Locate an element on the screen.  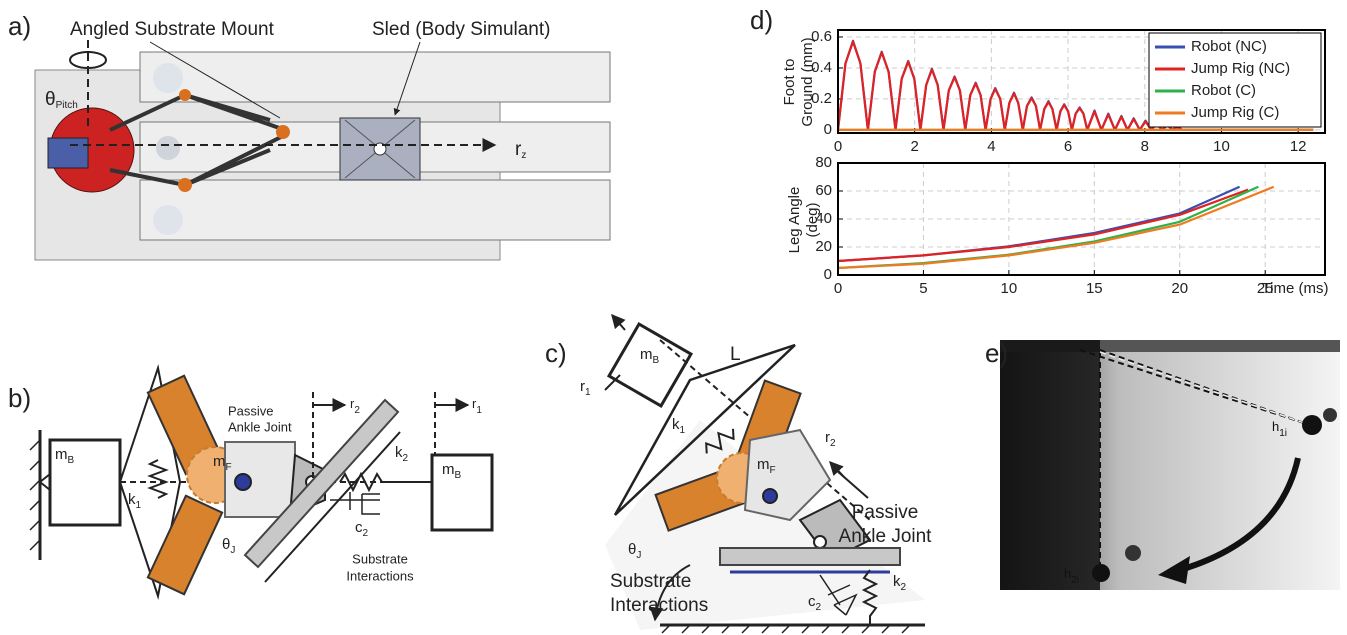
label: Jump Rig (C) is located at coordinates (1235, 112).